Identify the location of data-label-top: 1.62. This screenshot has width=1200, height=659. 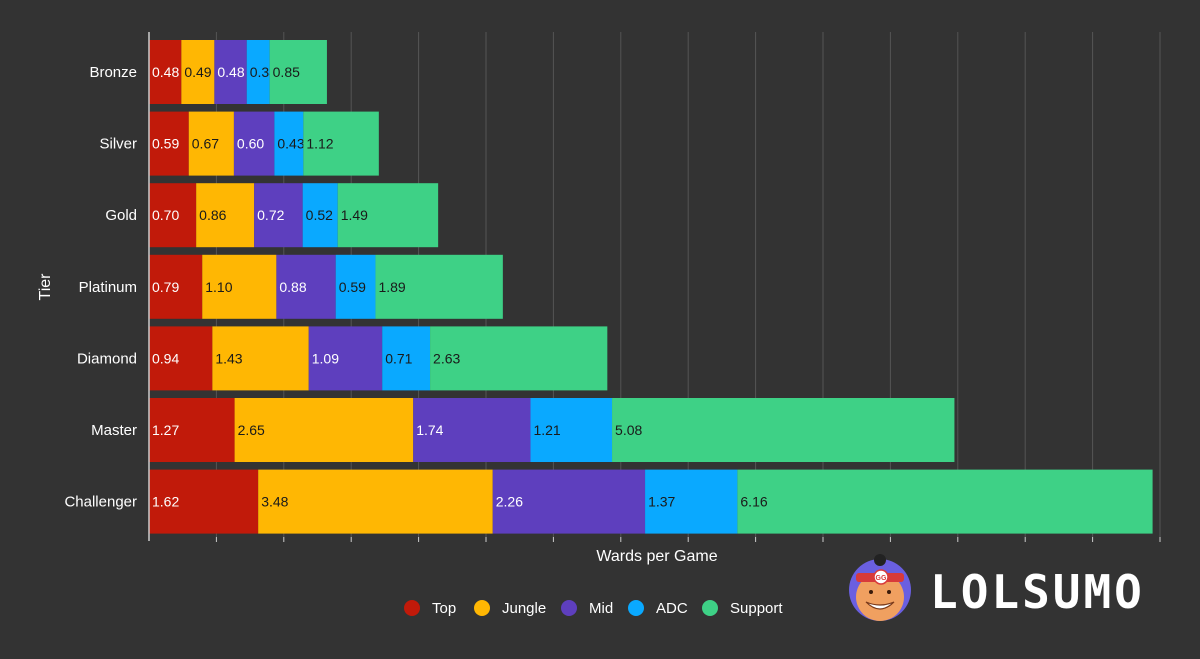
(165, 502).